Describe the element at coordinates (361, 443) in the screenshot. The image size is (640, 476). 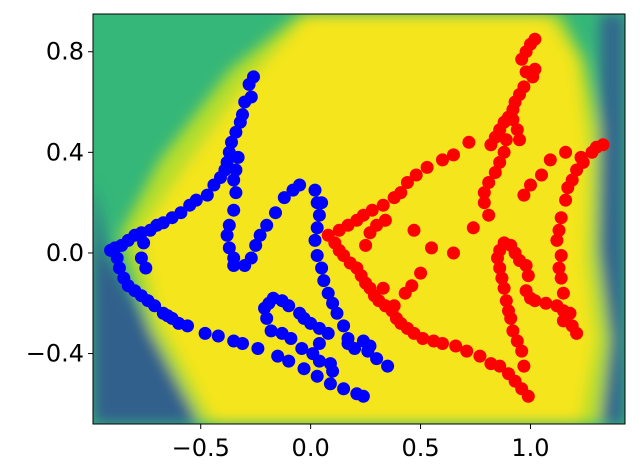
I see `x-axis: −0.5 0.0 0.5 1.0` at that location.